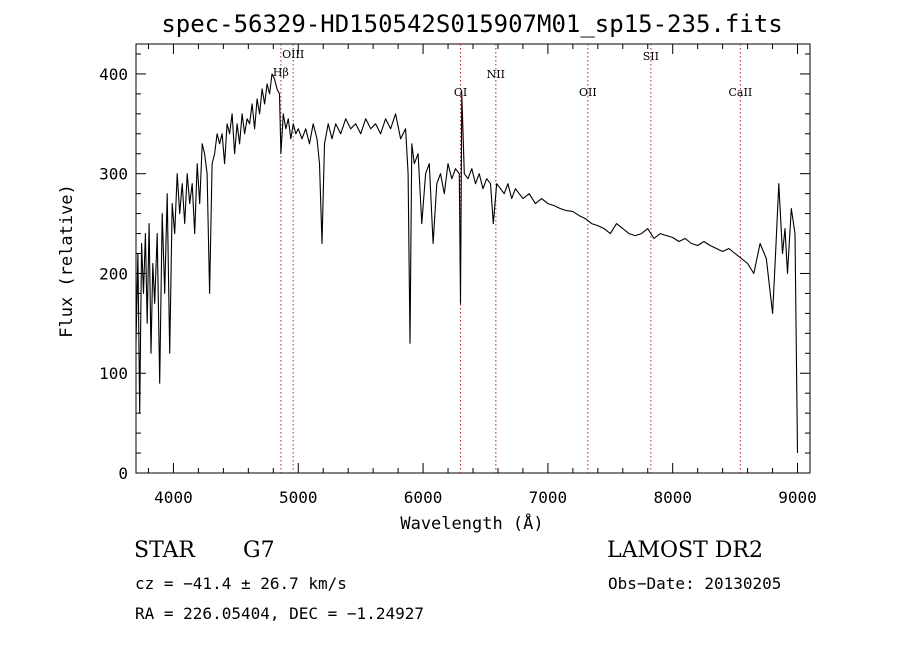 This screenshot has height=649, width=900. What do you see at coordinates (113, 74) in the screenshot?
I see `y-tick-label: 400` at bounding box center [113, 74].